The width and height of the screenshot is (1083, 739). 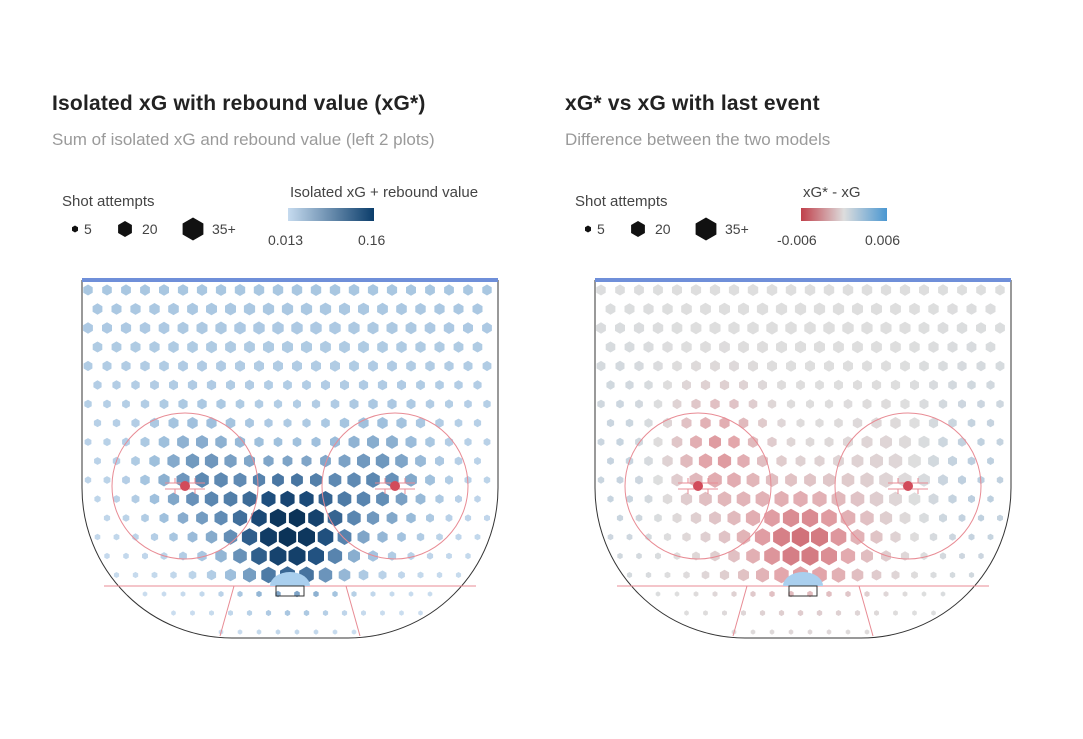 I want to click on goal-net, so click(x=290, y=591).